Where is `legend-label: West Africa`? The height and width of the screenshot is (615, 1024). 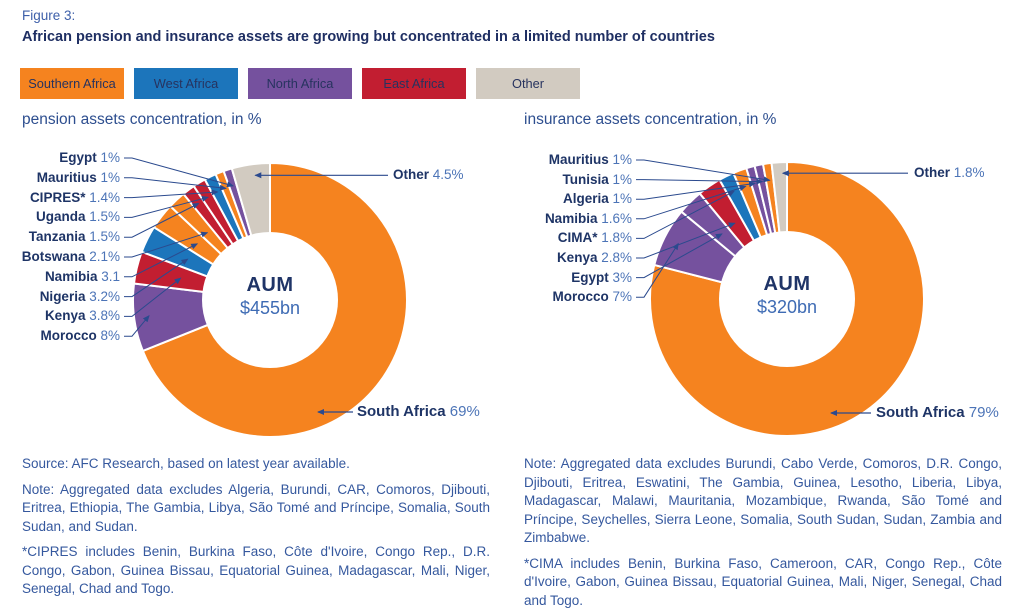 legend-label: West Africa is located at coordinates (186, 83).